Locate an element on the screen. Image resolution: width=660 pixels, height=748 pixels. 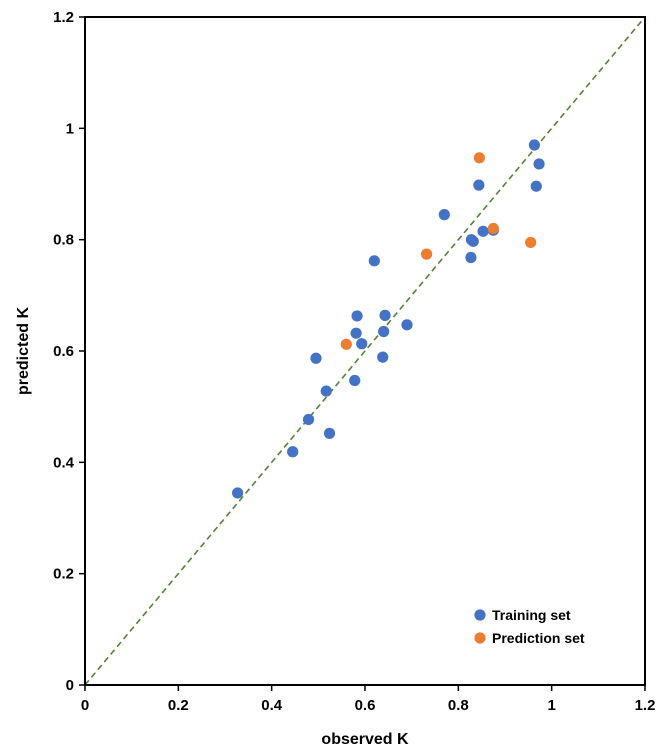
x-tick-label: 0.8 is located at coordinates (458, 705).